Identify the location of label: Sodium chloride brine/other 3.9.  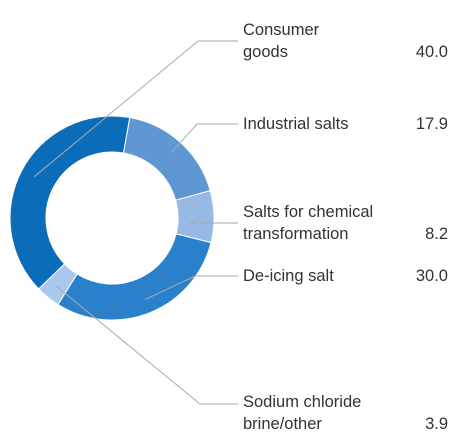
(345, 413).